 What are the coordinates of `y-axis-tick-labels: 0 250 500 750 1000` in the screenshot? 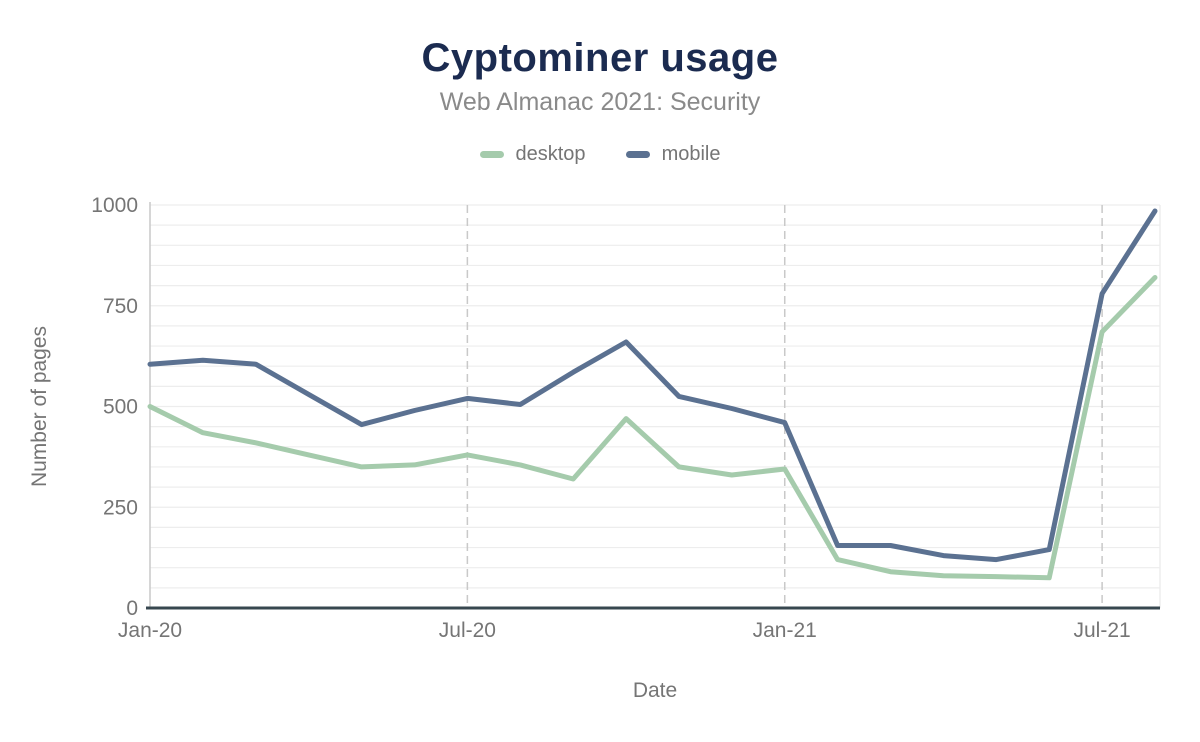 It's located at (114, 407).